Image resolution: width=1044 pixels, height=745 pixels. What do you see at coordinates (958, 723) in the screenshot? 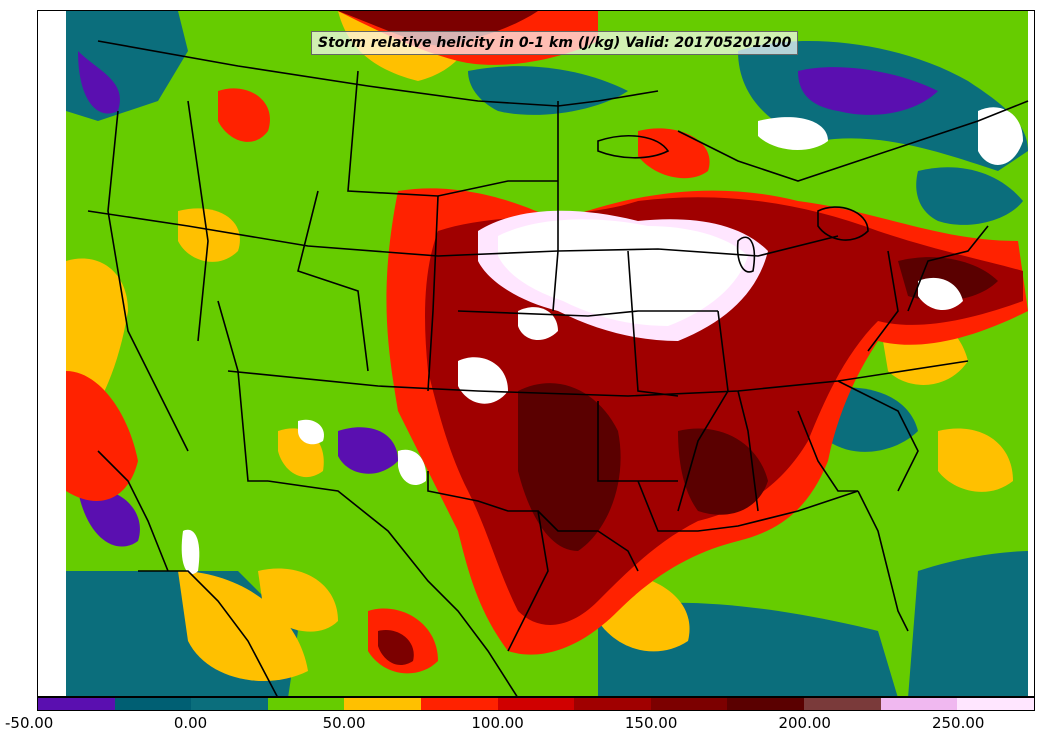
I see `colorbar-tick-label: 250.00` at bounding box center [958, 723].